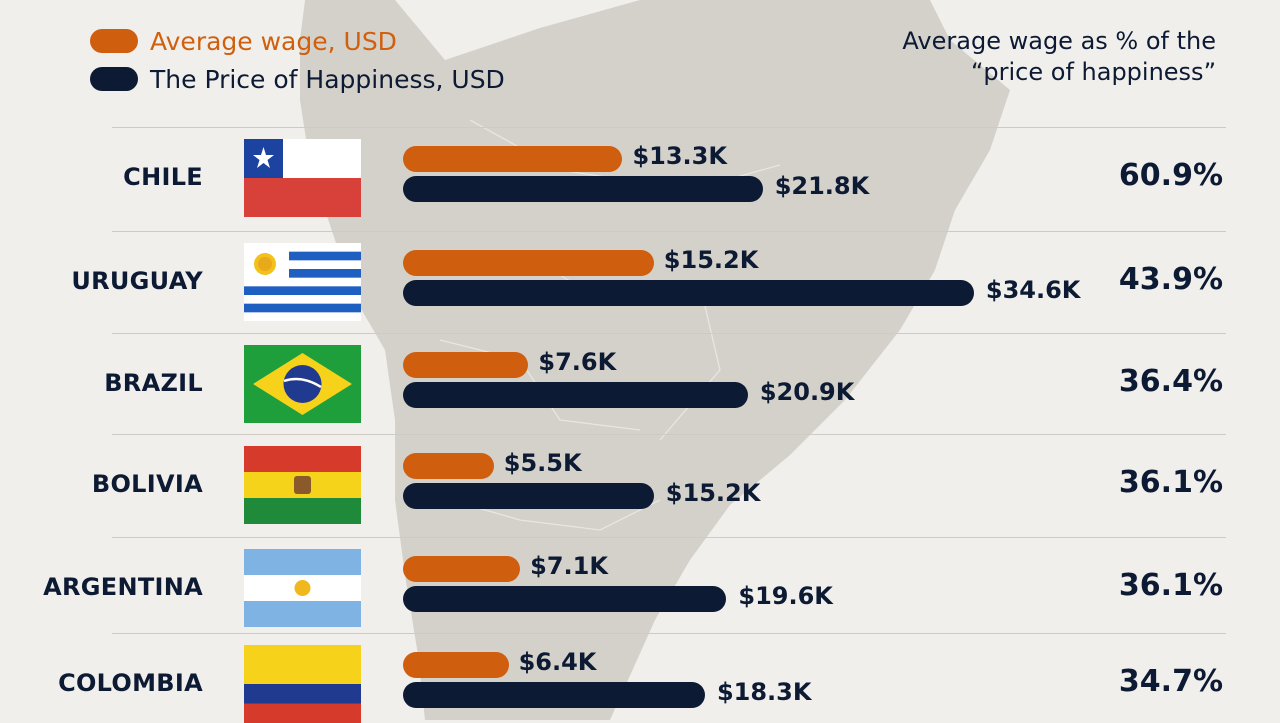 Image resolution: width=1280 pixels, height=723 pixels. I want to click on country-label-argentina: ARGENTINA, so click(101, 587).